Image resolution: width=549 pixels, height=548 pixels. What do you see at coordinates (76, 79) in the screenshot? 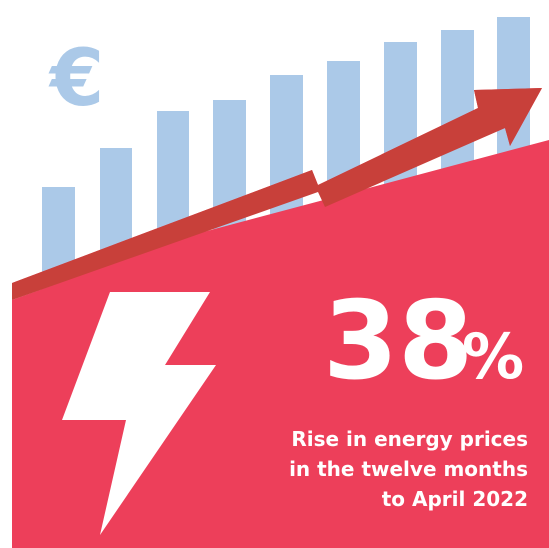
I see `euro-symbol: €` at bounding box center [76, 79].